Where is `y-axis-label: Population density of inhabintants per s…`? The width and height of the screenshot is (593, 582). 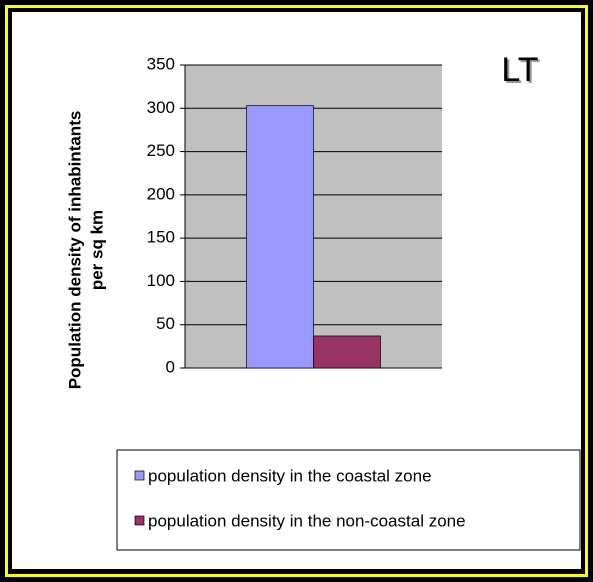
y-axis-label: Population density of inhabintants per s… is located at coordinates (85, 250).